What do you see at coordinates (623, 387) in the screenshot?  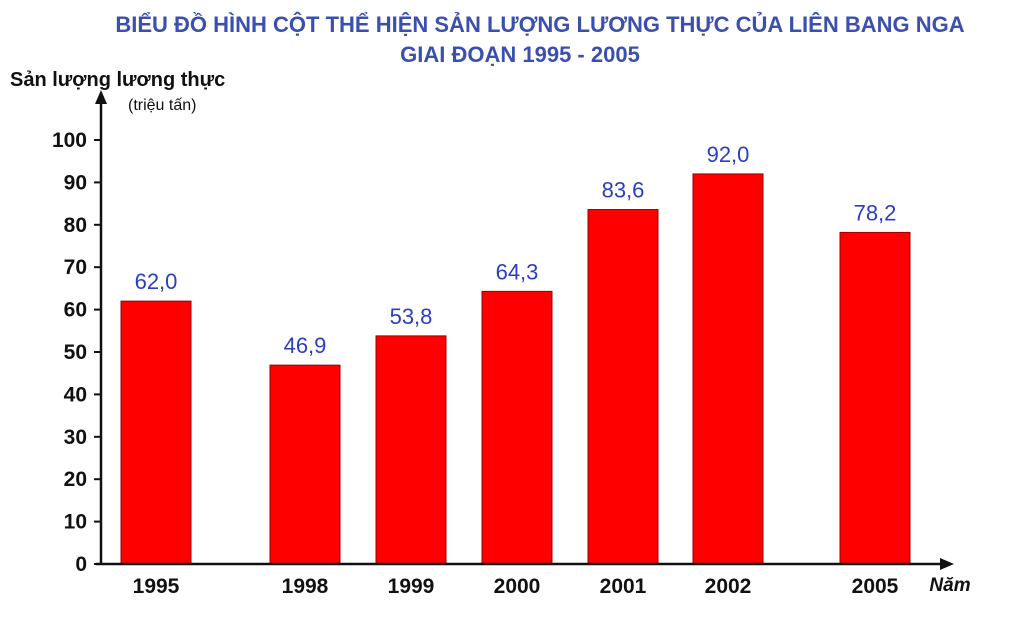 I see `bar-2001` at bounding box center [623, 387].